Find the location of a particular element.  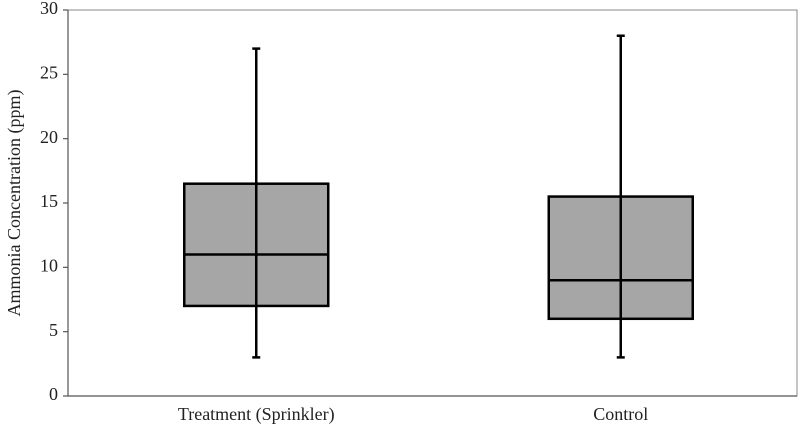

x-tick-label: Control is located at coordinates (620, 414).